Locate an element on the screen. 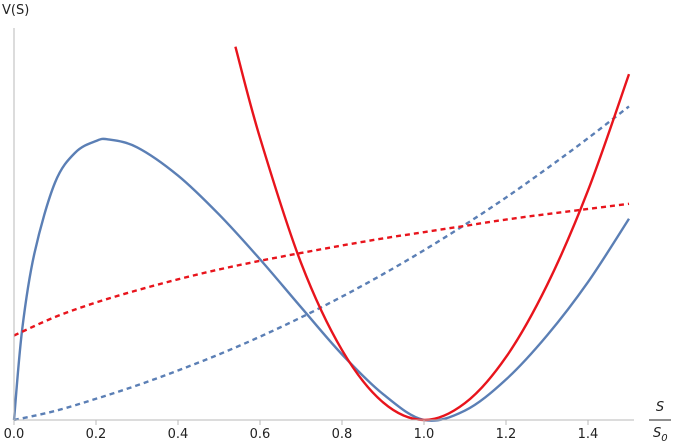  x-tick-label: 0.4 is located at coordinates (178, 434).